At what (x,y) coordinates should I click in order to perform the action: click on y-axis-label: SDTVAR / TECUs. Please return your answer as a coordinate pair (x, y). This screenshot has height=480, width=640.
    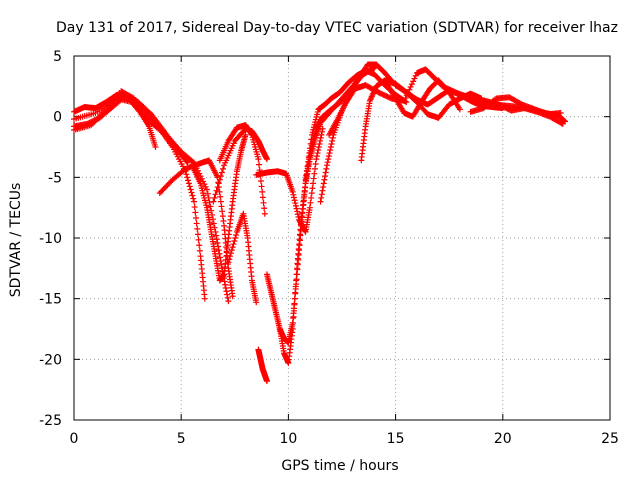
    Looking at the image, I should click on (16, 240).